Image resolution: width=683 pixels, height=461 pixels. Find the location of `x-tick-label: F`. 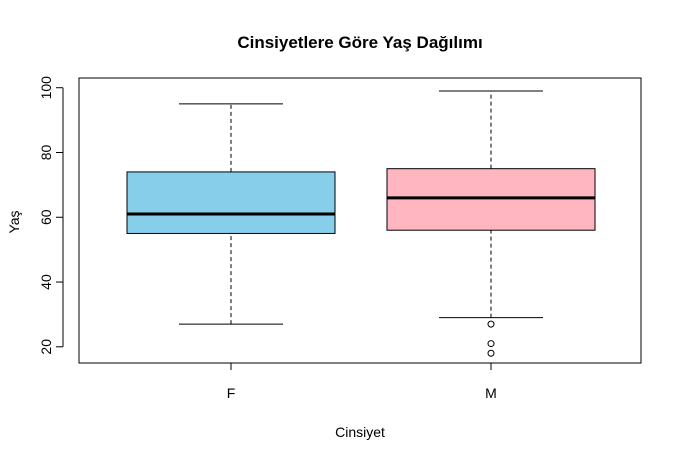

x-tick-label: F is located at coordinates (231, 393).